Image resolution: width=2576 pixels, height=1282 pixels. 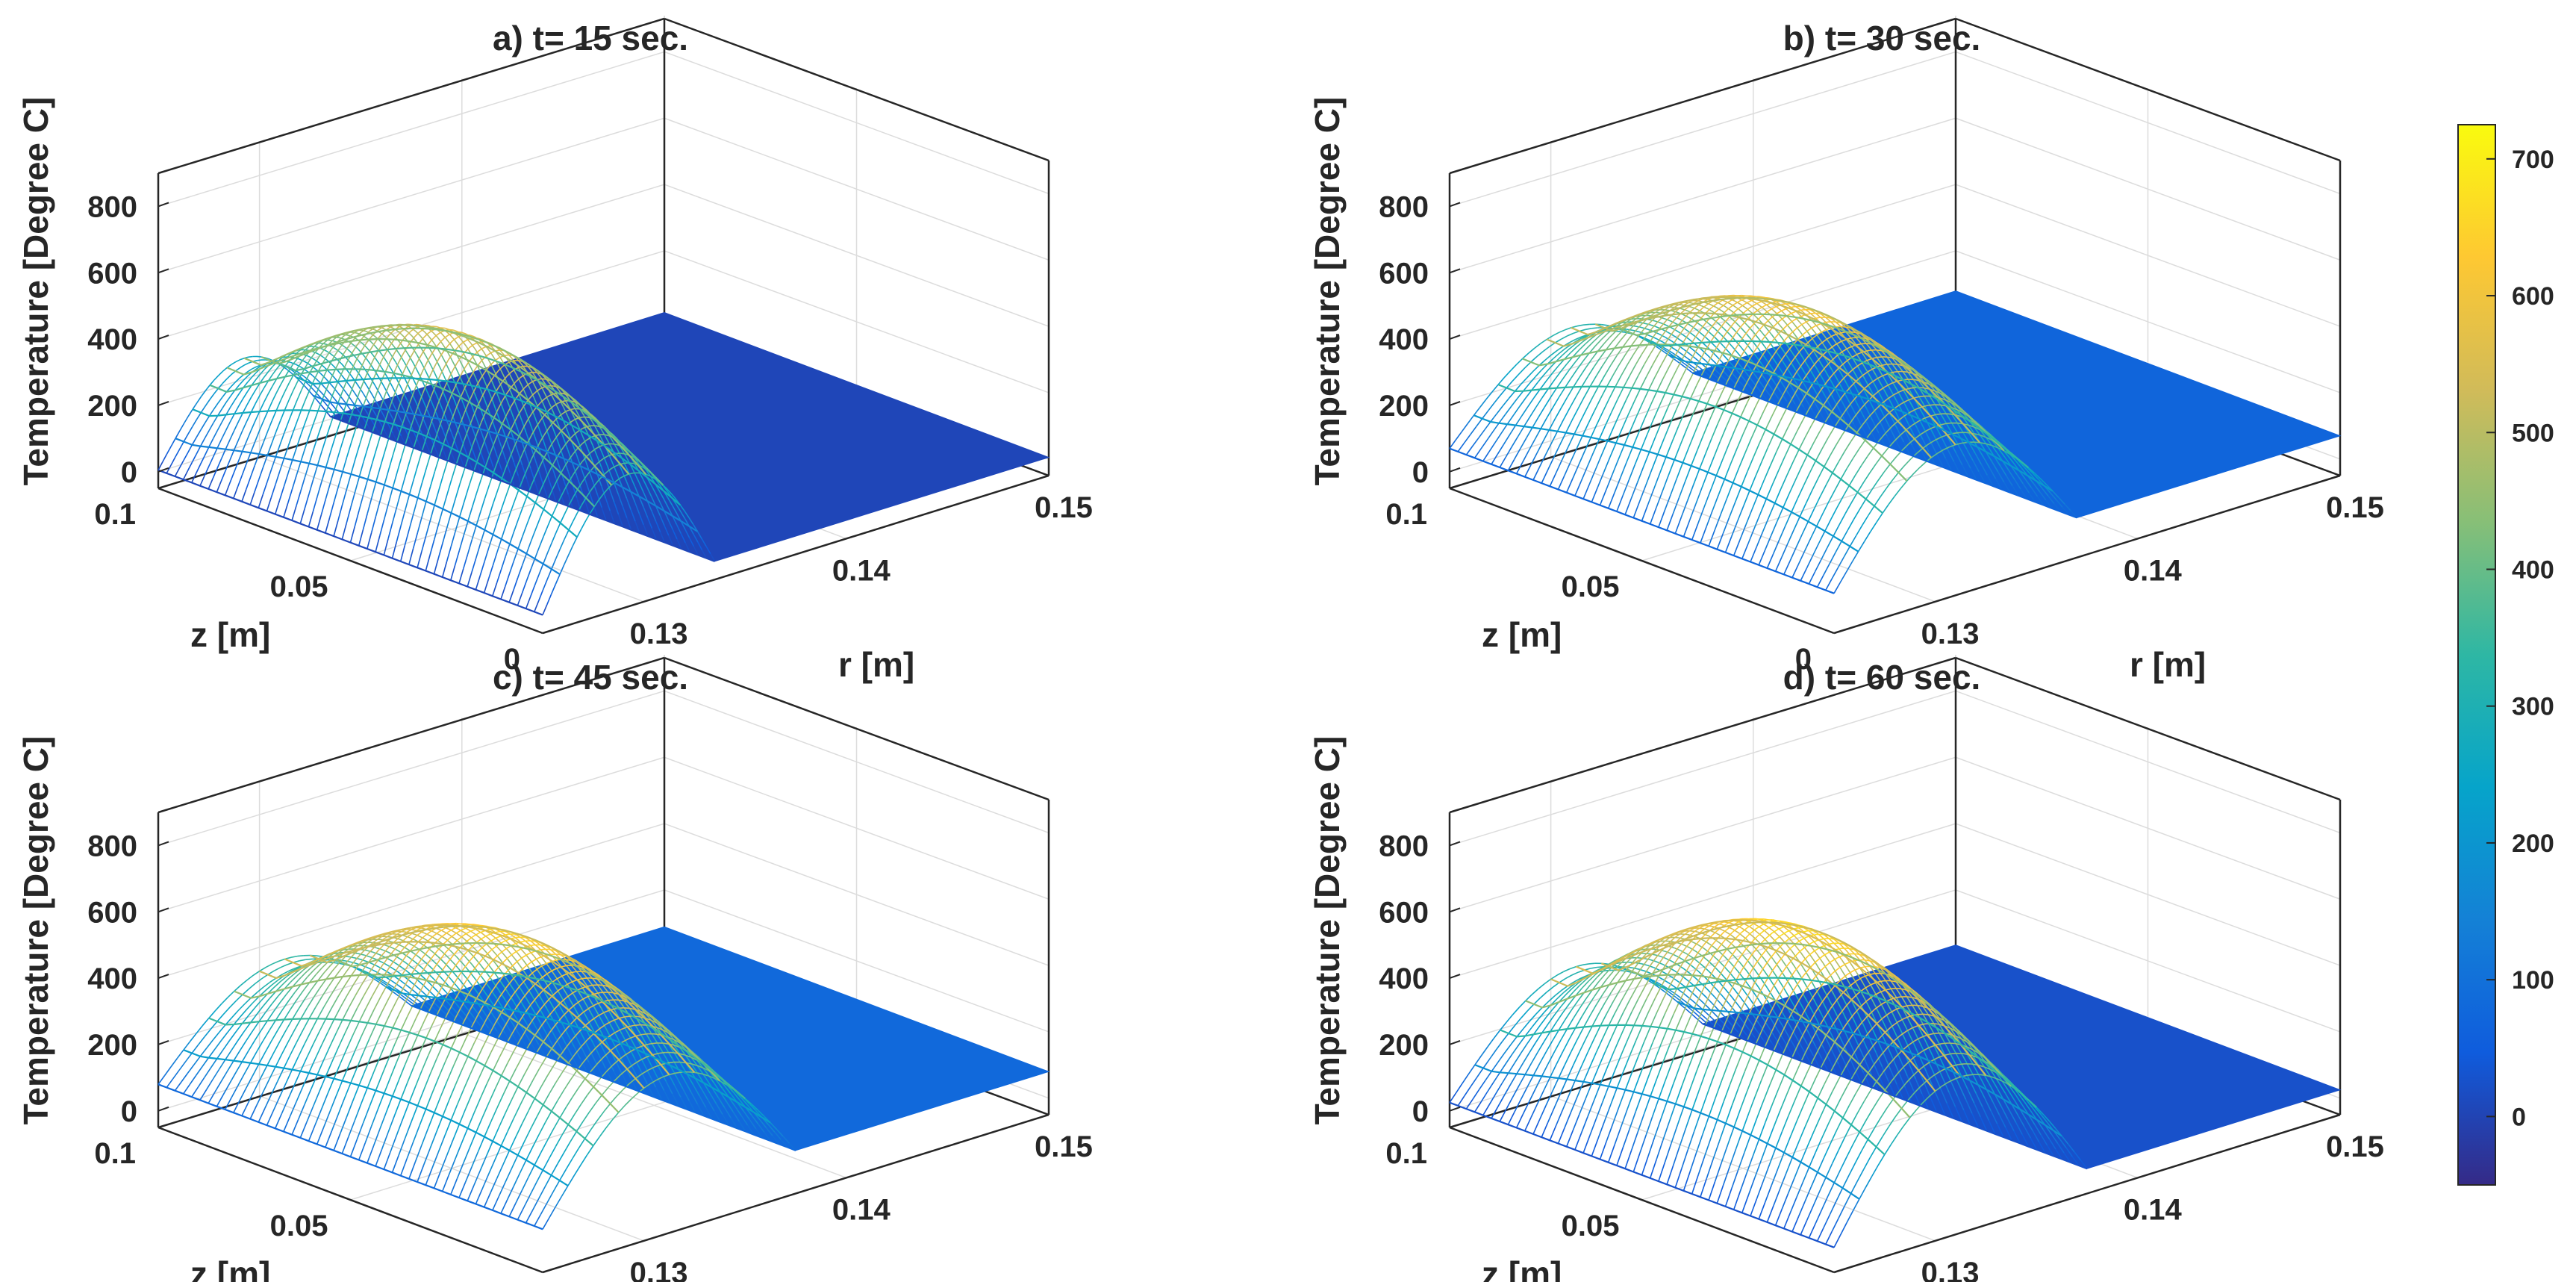 What do you see at coordinates (1455, 470) in the screenshot?
I see `temp-tick-mark` at bounding box center [1455, 470].